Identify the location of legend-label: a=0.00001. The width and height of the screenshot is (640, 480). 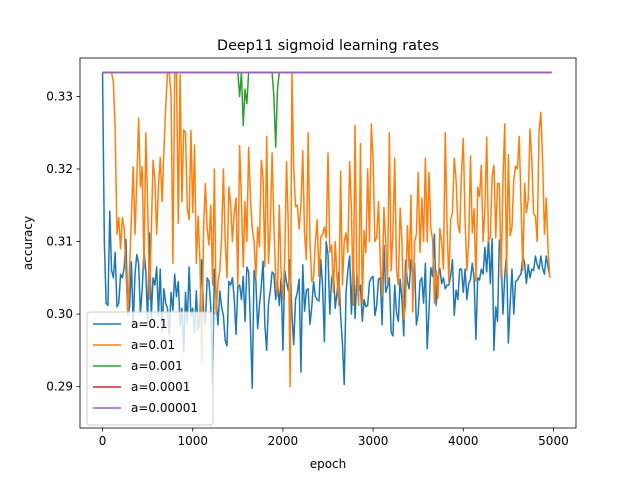
(164, 408).